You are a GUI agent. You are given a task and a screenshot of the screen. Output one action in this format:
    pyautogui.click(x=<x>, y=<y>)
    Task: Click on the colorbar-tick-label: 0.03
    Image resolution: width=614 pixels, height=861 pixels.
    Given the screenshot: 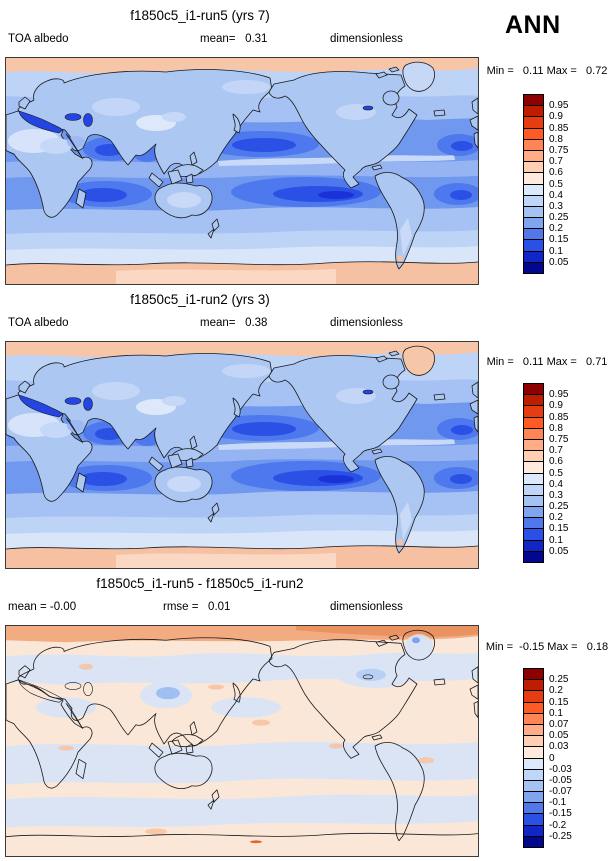 What is the action you would take?
    pyautogui.click(x=559, y=747)
    